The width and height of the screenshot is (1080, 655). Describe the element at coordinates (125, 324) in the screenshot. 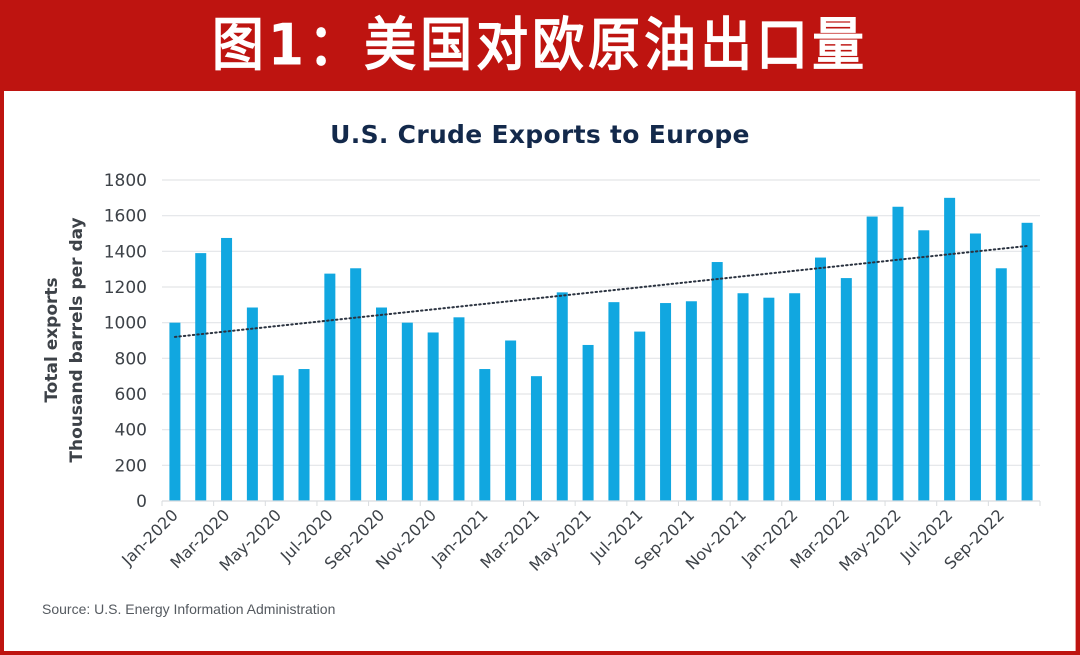

I see `y-tick-label: 1000` at that location.